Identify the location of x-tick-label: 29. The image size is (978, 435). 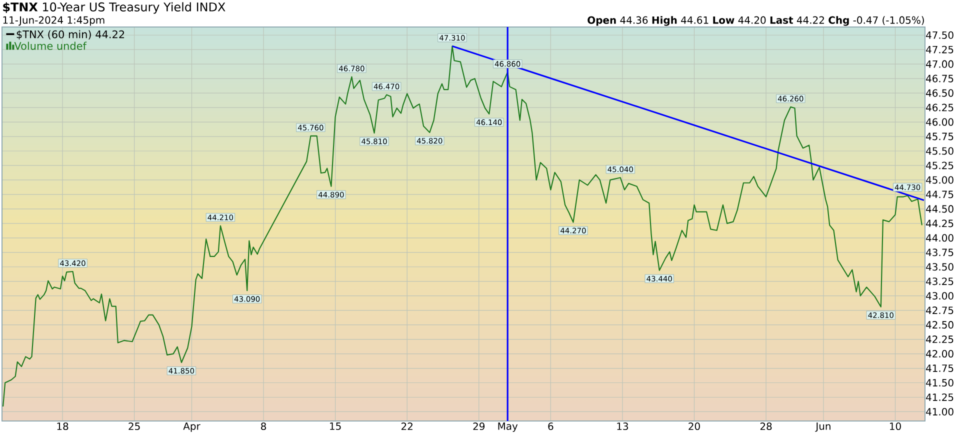
(479, 426).